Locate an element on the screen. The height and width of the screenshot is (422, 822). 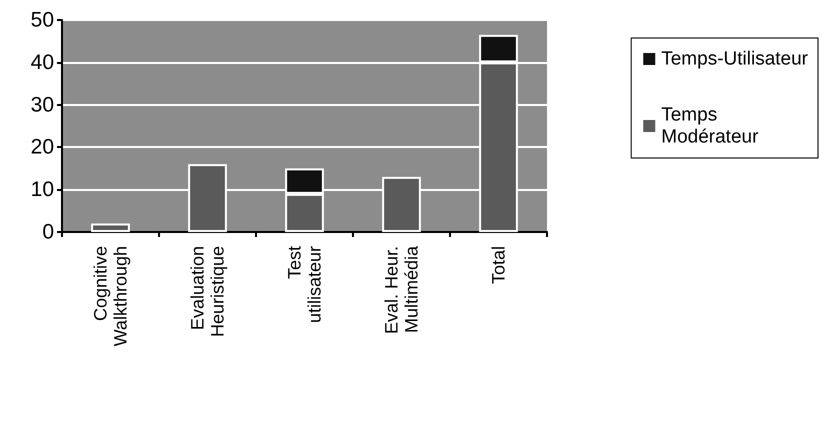
x-tick-label: Cognitive Walkthrough is located at coordinates (110, 296).